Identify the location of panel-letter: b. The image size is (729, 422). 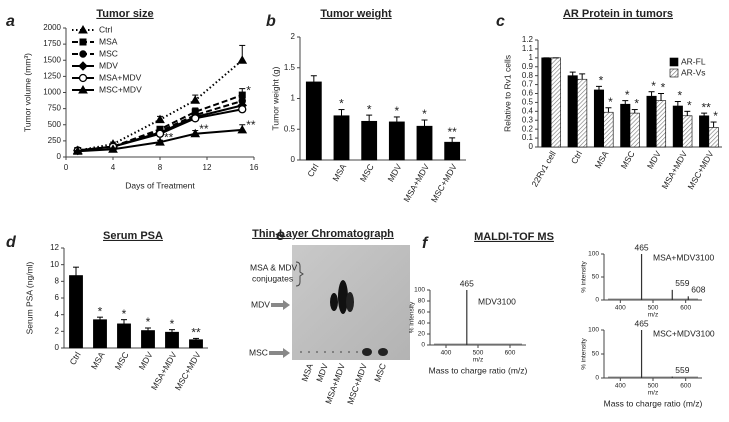
(271, 21).